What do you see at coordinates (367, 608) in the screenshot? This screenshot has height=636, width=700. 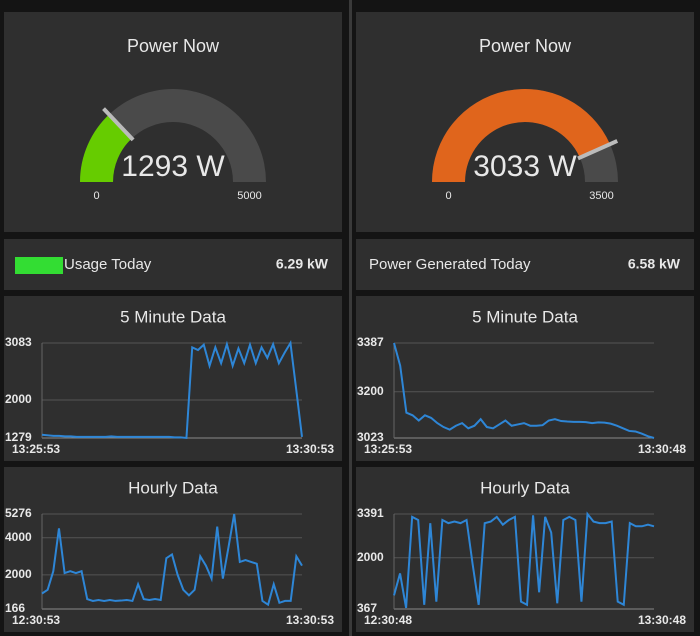 I see `y-tick-label: 367` at bounding box center [367, 608].